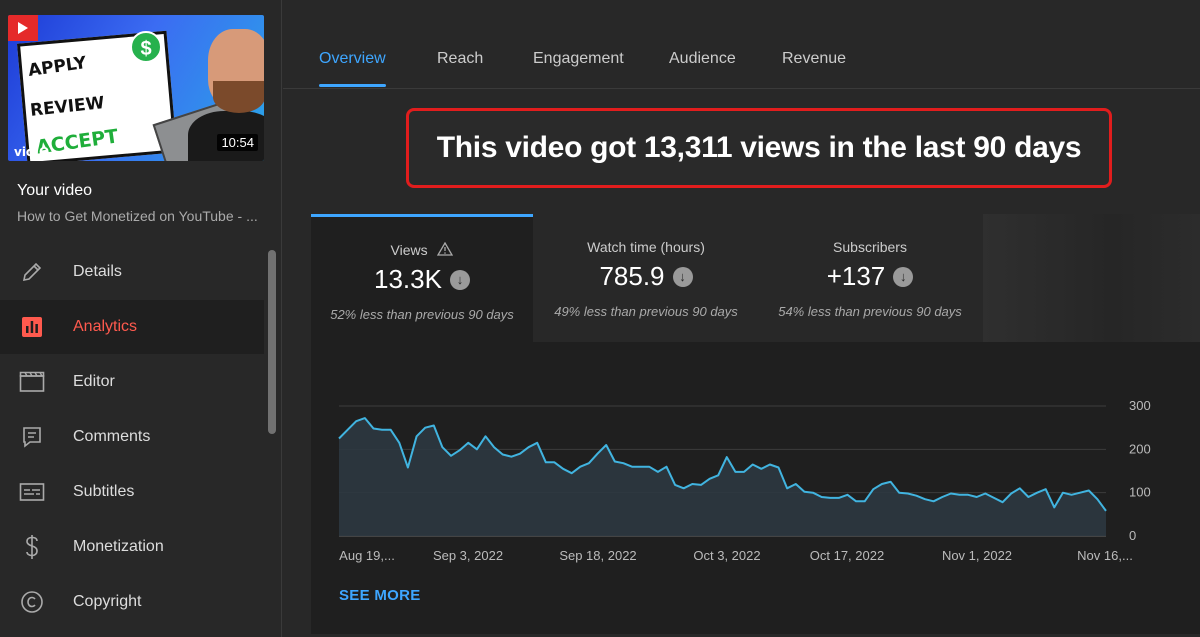  What do you see at coordinates (23, 28) in the screenshot?
I see `youtube-logo-icon` at bounding box center [23, 28].